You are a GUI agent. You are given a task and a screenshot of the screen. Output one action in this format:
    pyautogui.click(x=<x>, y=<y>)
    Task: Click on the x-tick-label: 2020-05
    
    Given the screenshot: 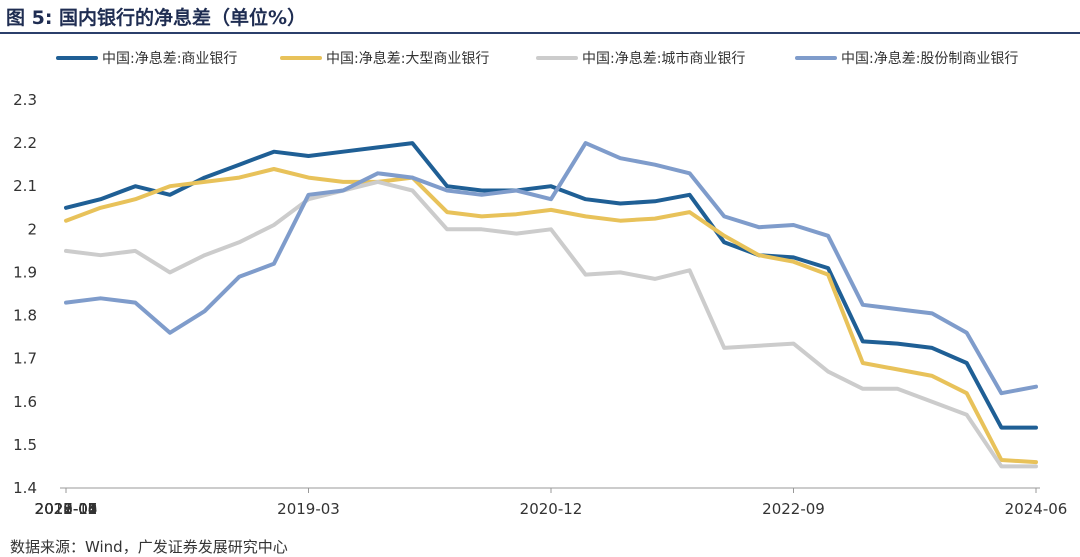 What is the action you would take?
    pyautogui.click(x=66, y=509)
    